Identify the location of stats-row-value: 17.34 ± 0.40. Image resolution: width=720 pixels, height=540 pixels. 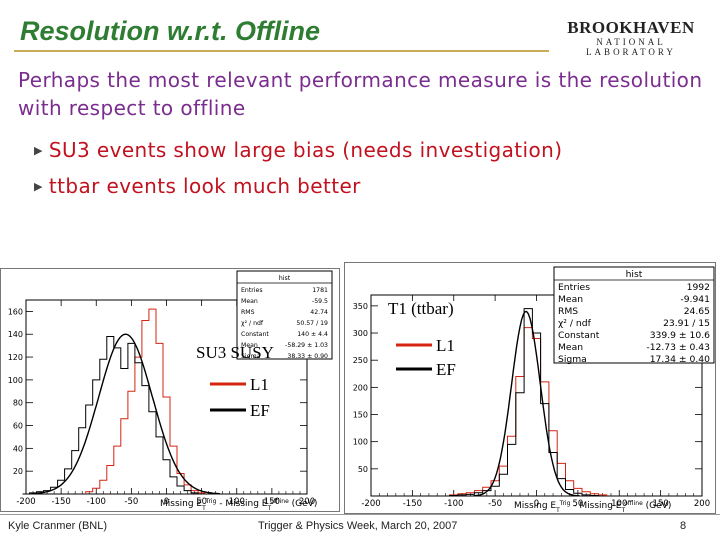
(680, 359).